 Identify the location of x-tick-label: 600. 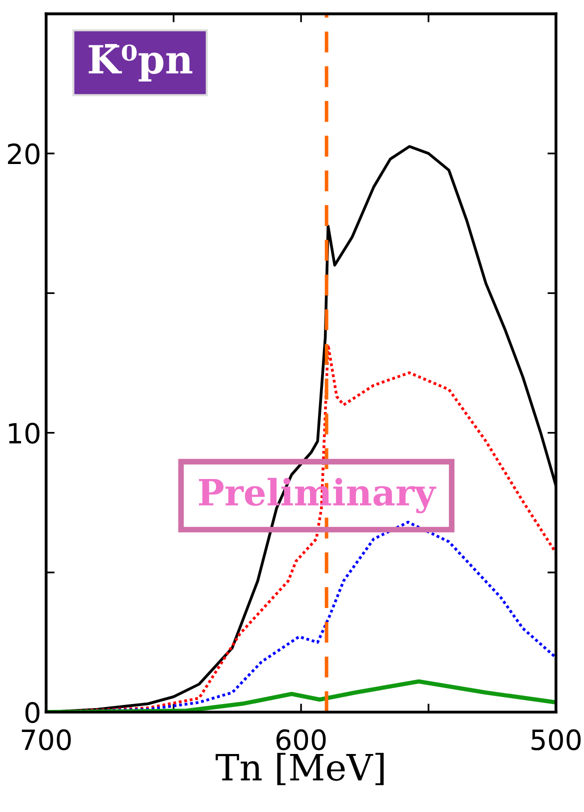
(301, 739).